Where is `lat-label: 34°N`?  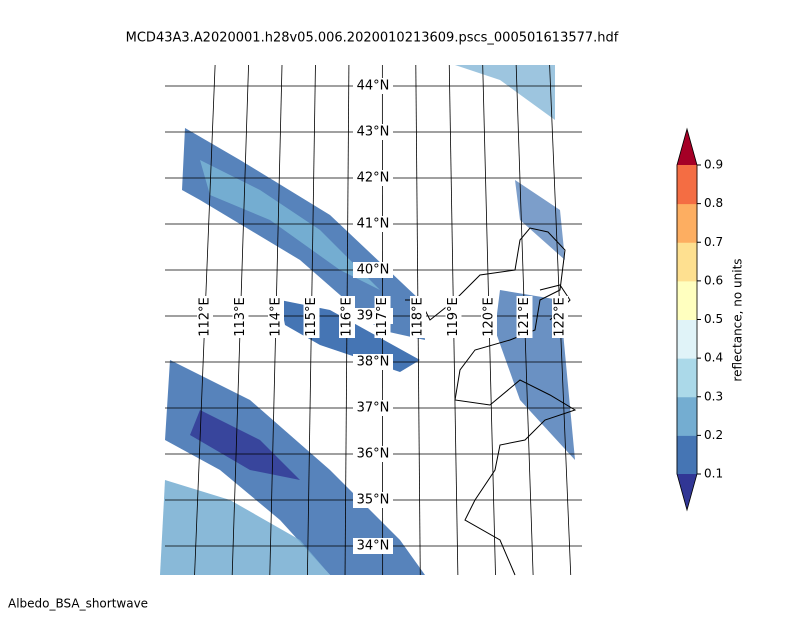 lat-label: 34°N is located at coordinates (373, 546).